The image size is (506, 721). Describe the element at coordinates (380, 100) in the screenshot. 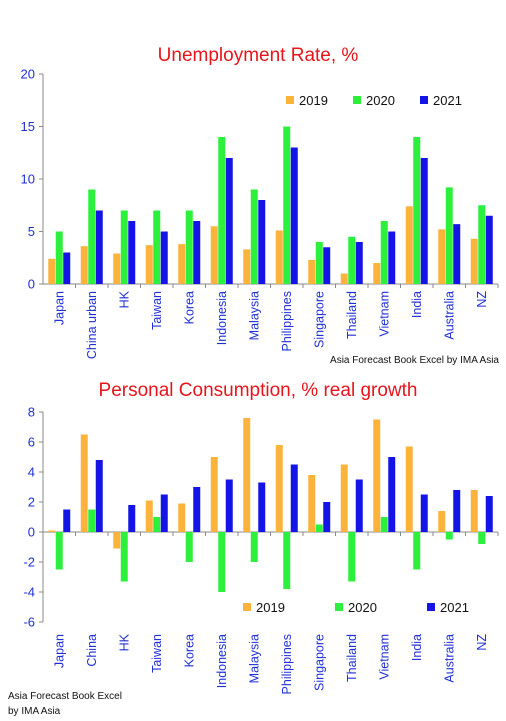

I see `legend-label-2020: 2020` at that location.